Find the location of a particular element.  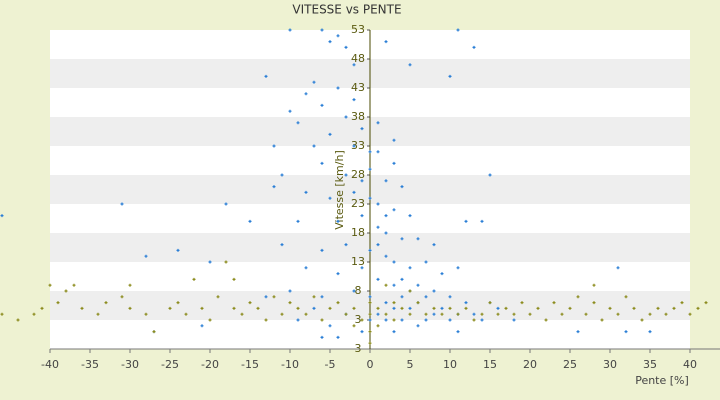

x-tick-label: 5 is located at coordinates (410, 364).